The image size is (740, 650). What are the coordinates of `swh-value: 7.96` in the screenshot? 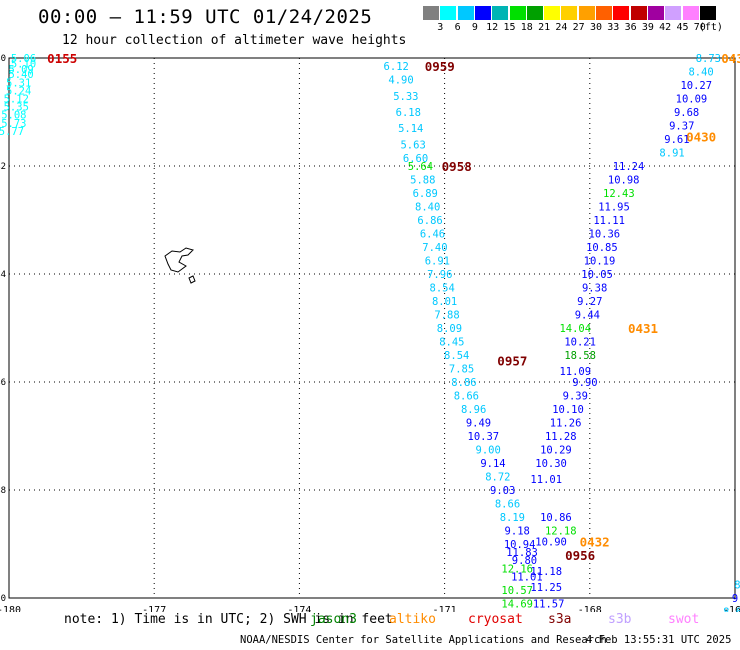 It's located at (439, 275).